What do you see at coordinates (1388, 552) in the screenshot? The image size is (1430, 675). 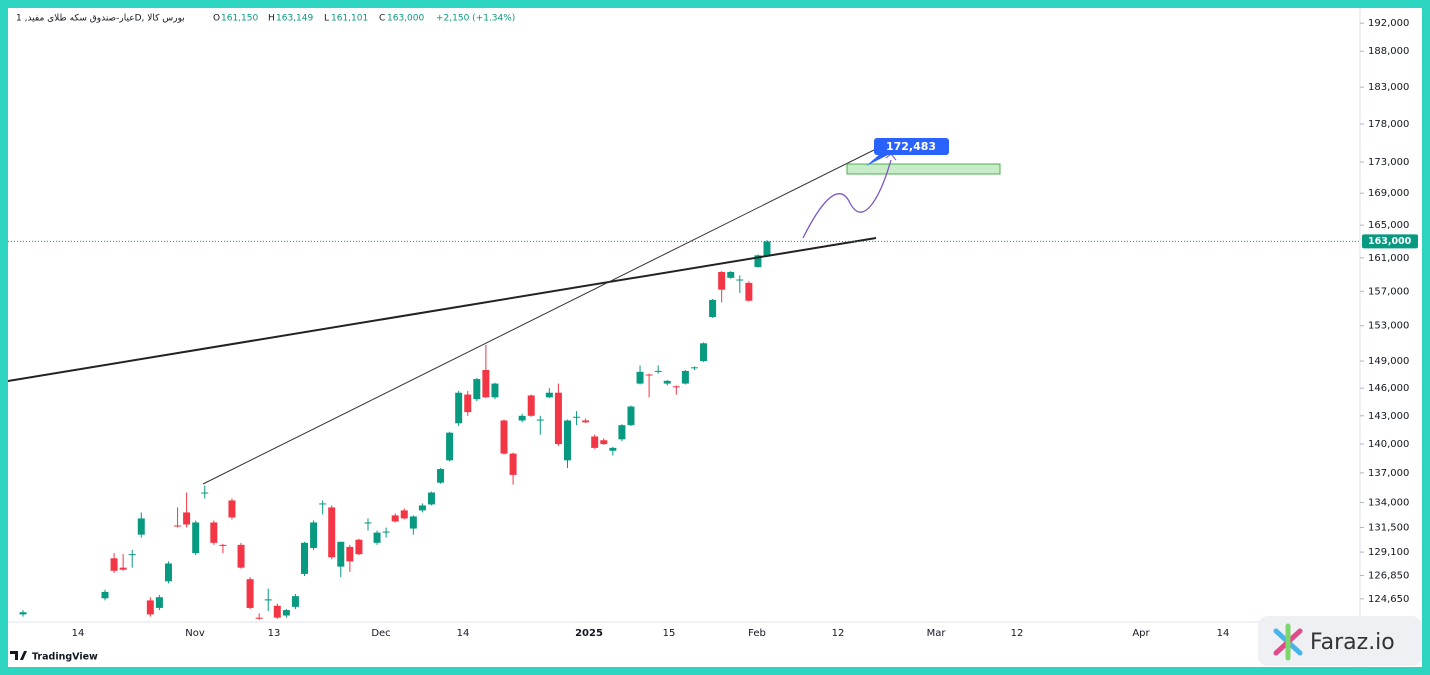 I see `y-tick-label: 129,100` at bounding box center [1388, 552].